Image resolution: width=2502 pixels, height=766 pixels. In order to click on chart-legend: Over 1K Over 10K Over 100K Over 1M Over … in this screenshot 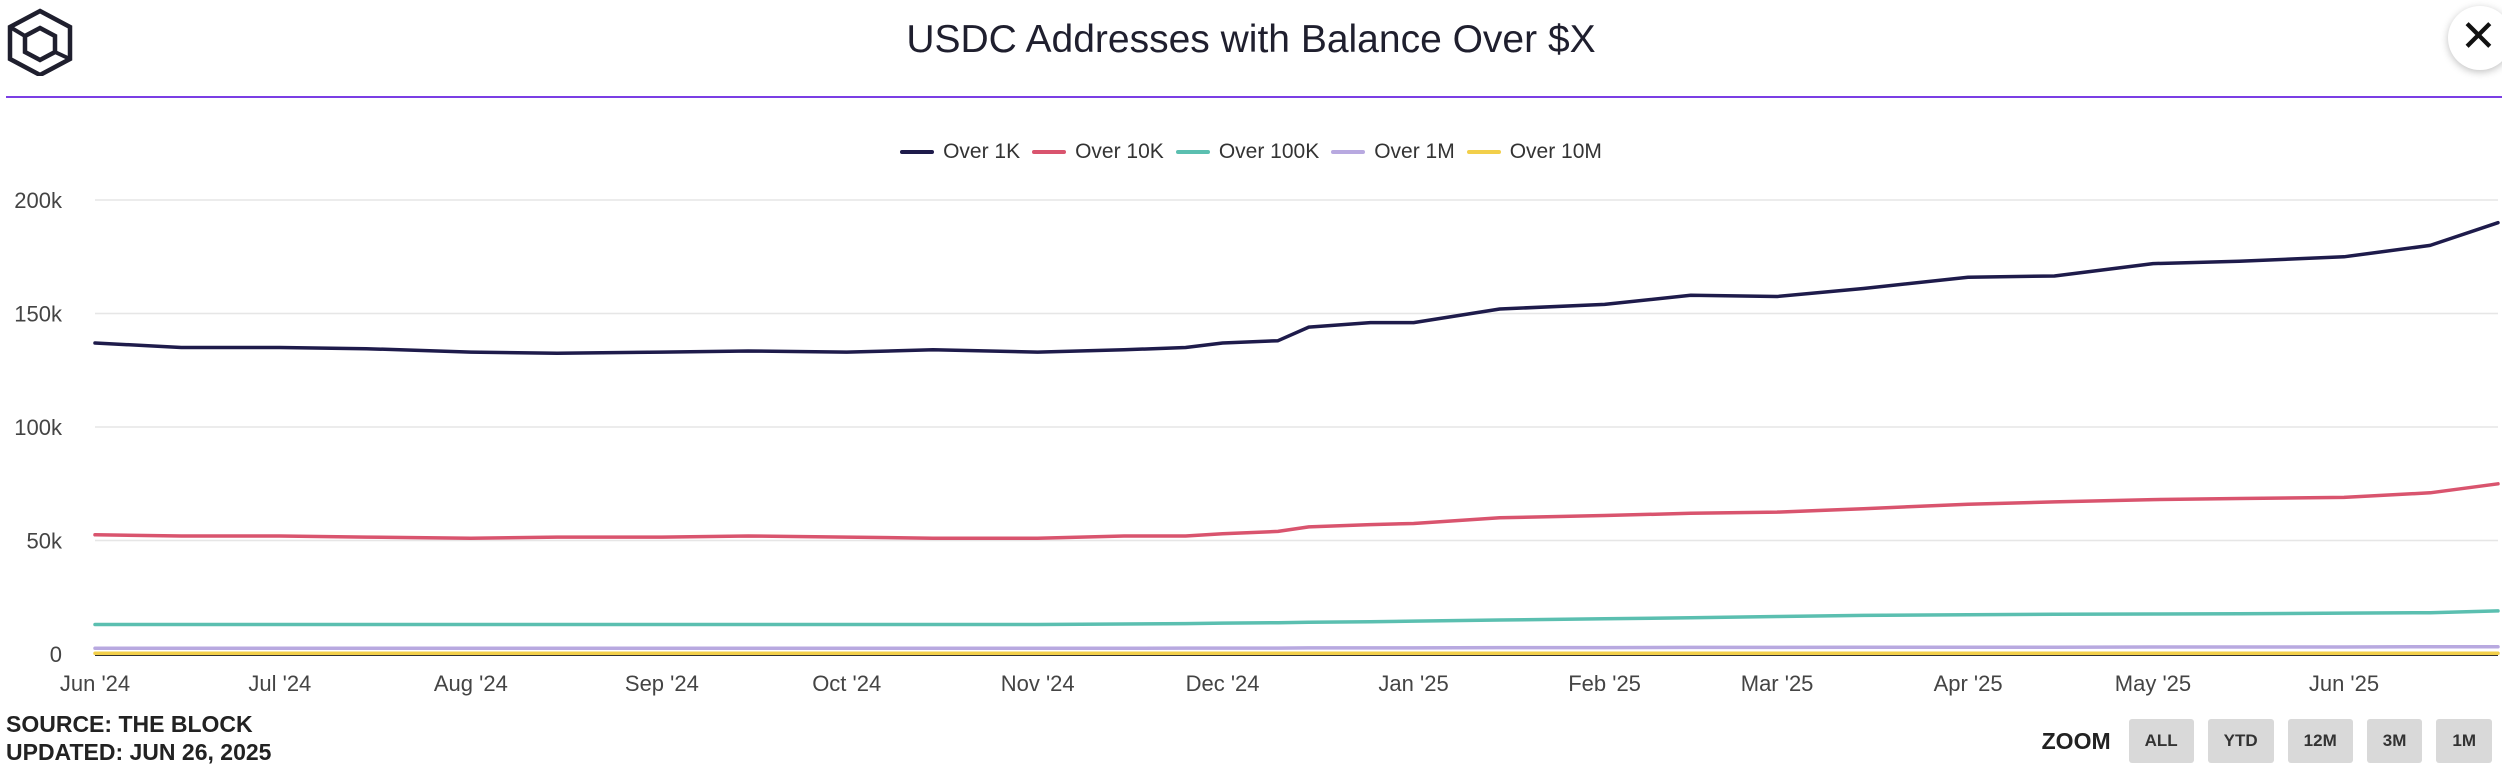, I will do `click(1251, 152)`.